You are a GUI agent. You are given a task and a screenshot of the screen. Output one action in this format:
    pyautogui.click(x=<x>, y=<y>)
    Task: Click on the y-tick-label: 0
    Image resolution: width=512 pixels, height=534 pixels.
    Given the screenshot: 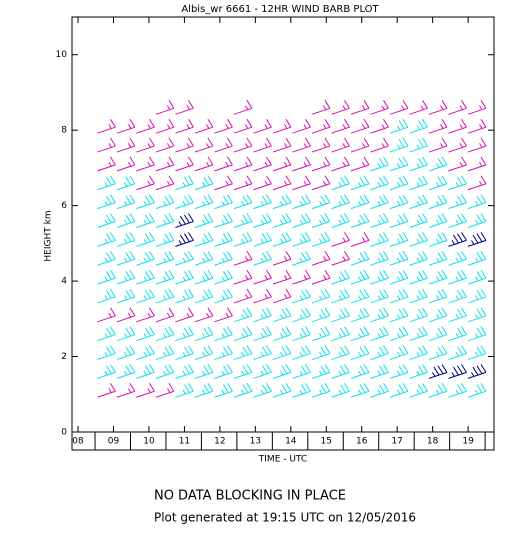 What is the action you would take?
    pyautogui.click(x=64, y=433)
    